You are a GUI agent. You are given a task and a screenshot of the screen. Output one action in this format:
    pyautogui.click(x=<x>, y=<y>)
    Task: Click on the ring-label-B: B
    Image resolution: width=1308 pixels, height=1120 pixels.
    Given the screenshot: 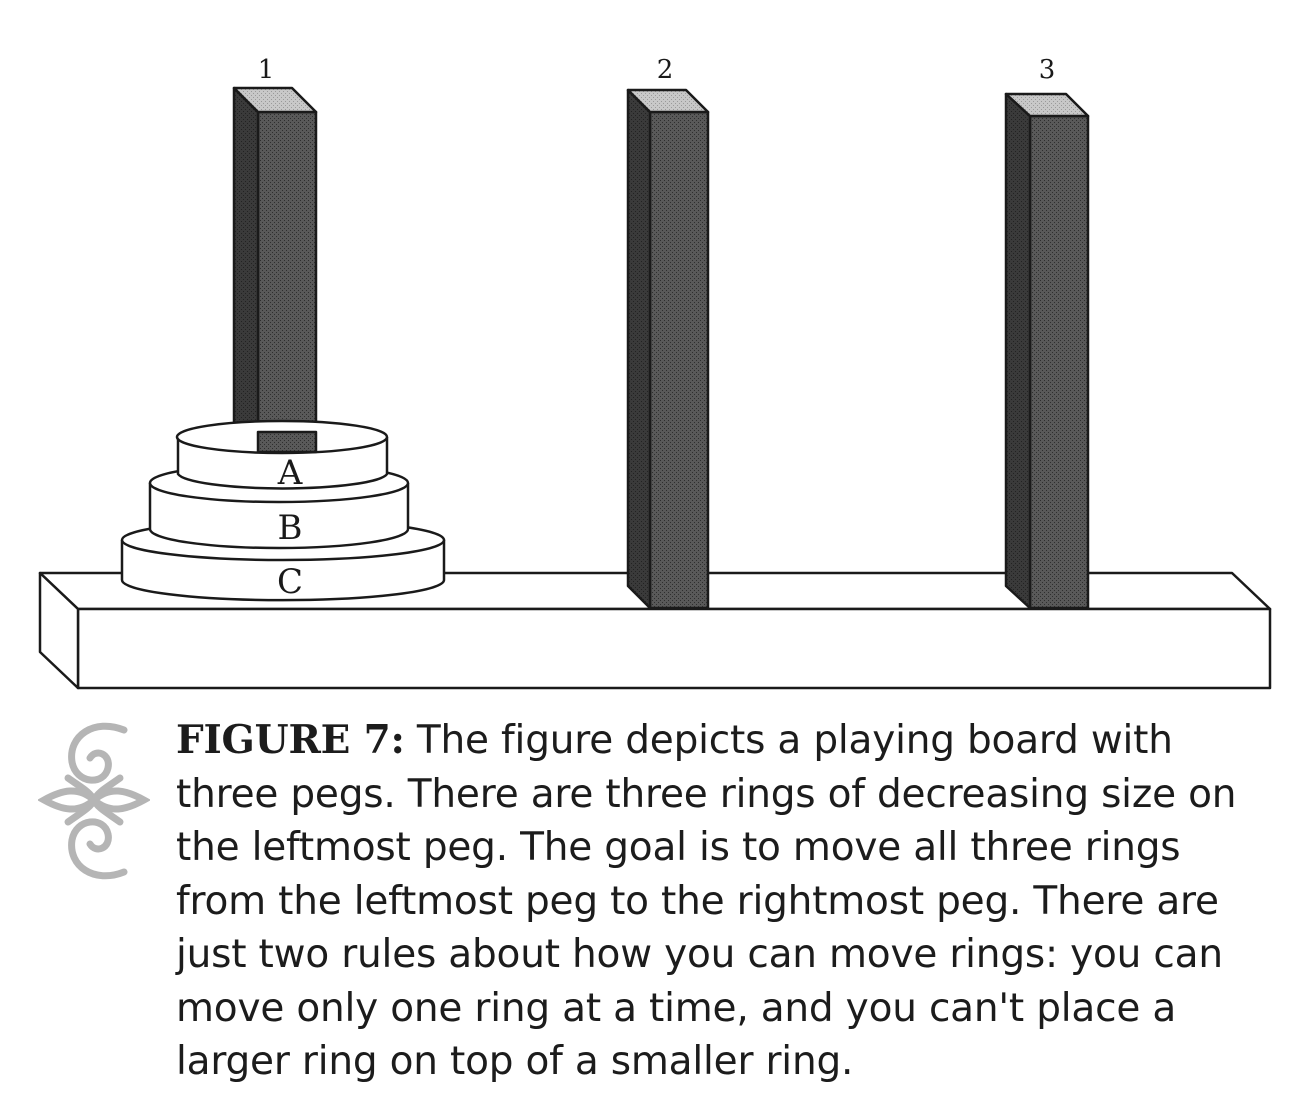 What is the action you would take?
    pyautogui.click(x=290, y=528)
    